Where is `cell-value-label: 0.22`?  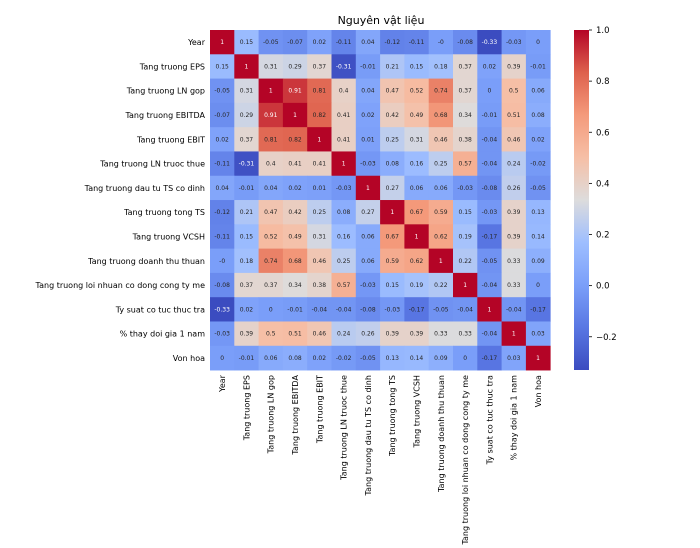
cell-value-label: 0.22 is located at coordinates (465, 261).